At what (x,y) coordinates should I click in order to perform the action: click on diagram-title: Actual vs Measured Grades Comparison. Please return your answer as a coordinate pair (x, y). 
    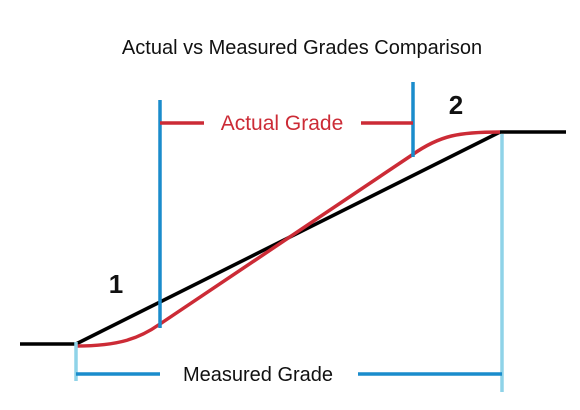
    Looking at the image, I should click on (302, 48).